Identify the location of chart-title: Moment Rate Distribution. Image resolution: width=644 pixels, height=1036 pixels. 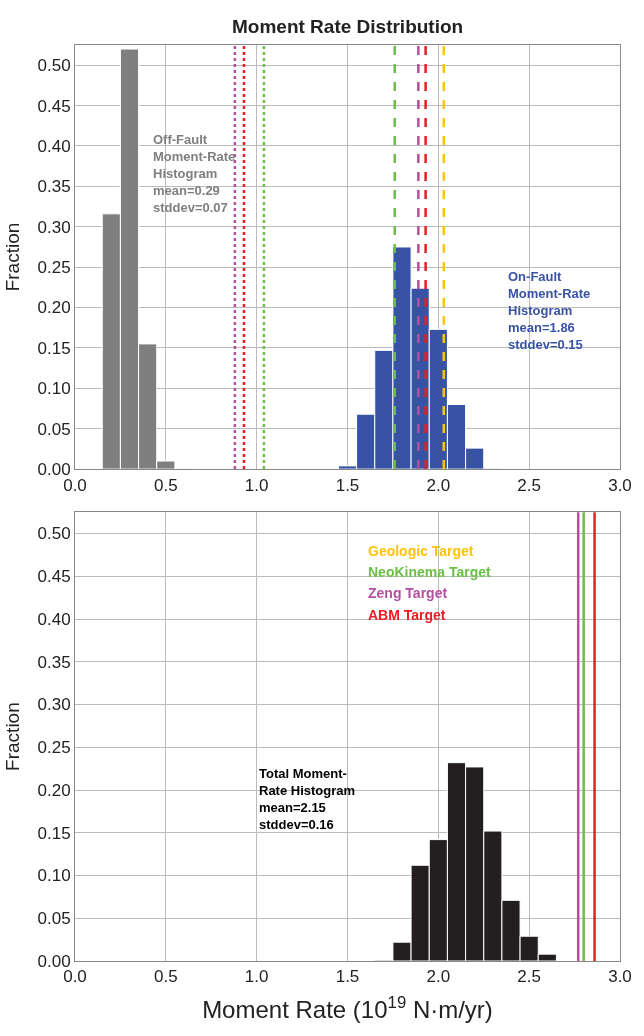
(348, 26).